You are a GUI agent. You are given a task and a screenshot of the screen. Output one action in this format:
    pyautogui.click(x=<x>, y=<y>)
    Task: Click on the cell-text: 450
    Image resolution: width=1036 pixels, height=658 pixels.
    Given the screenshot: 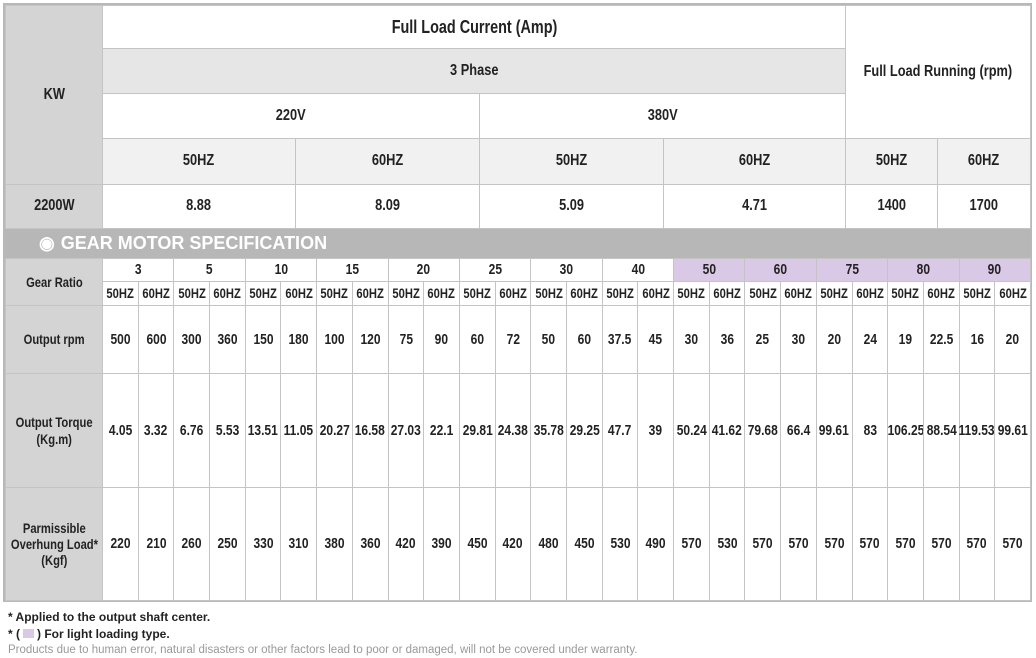 What is the action you would take?
    pyautogui.click(x=477, y=544)
    